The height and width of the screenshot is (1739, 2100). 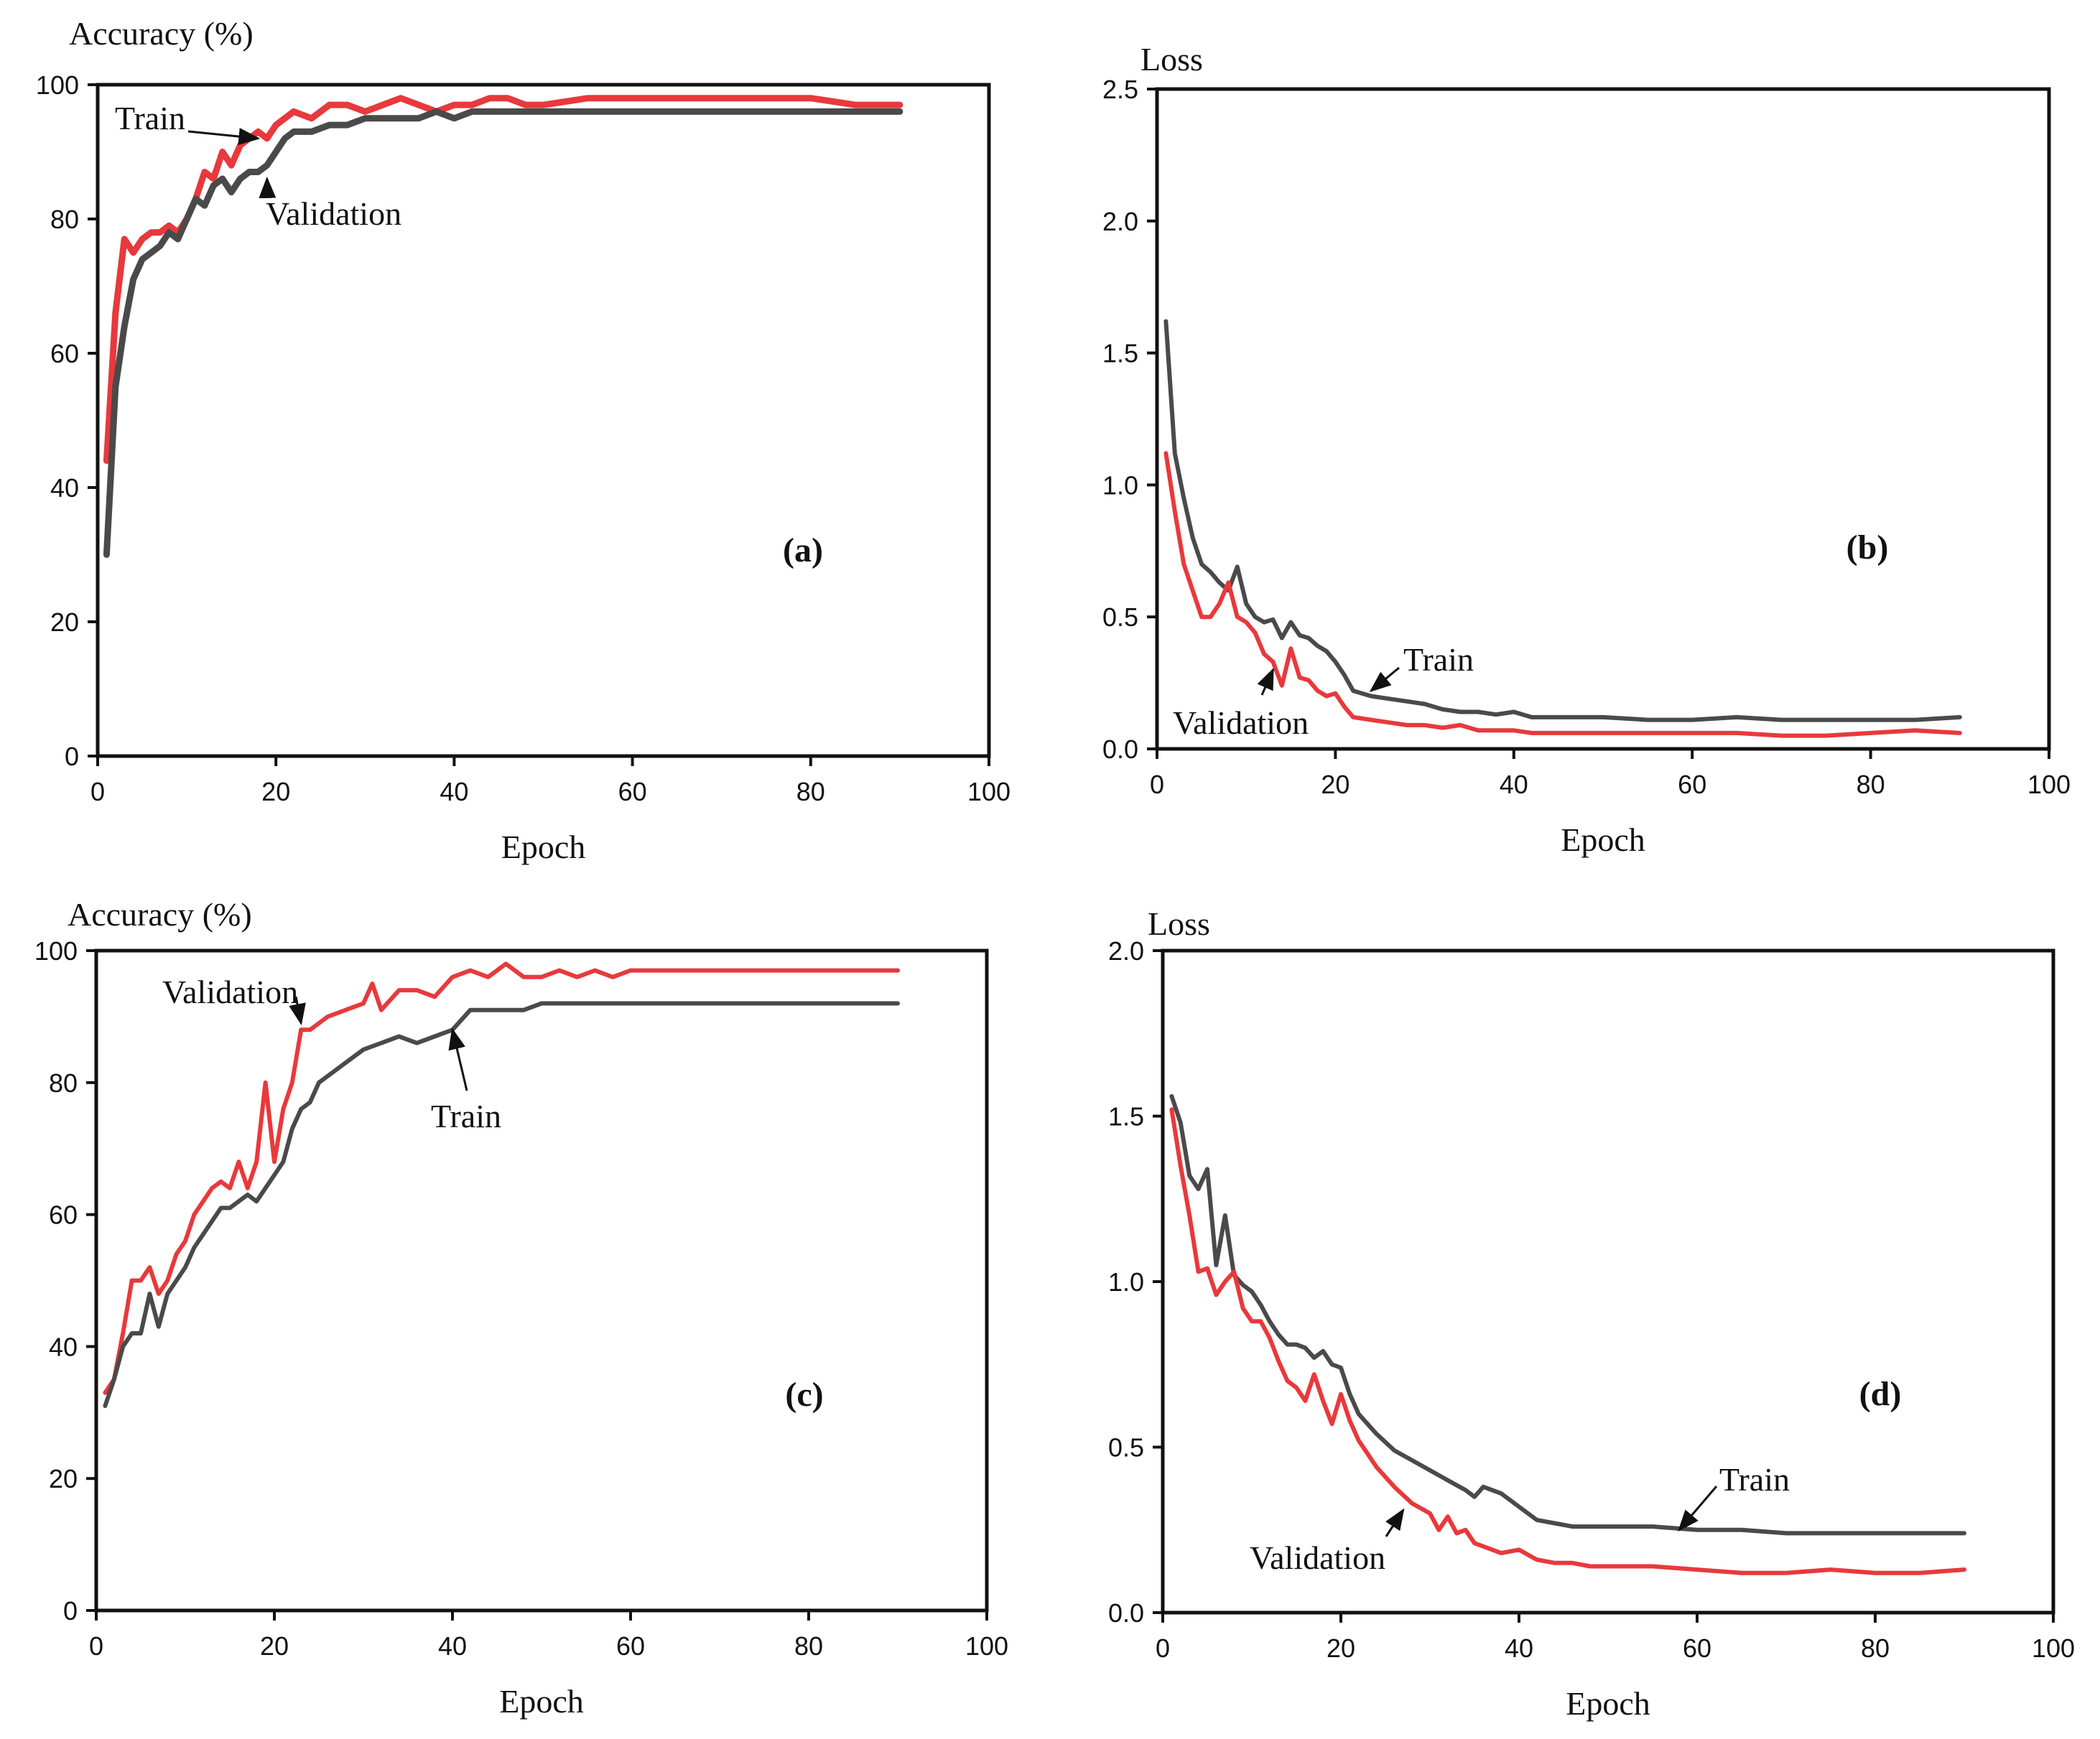 I want to click on panel-label: (d), so click(x=1880, y=1394).